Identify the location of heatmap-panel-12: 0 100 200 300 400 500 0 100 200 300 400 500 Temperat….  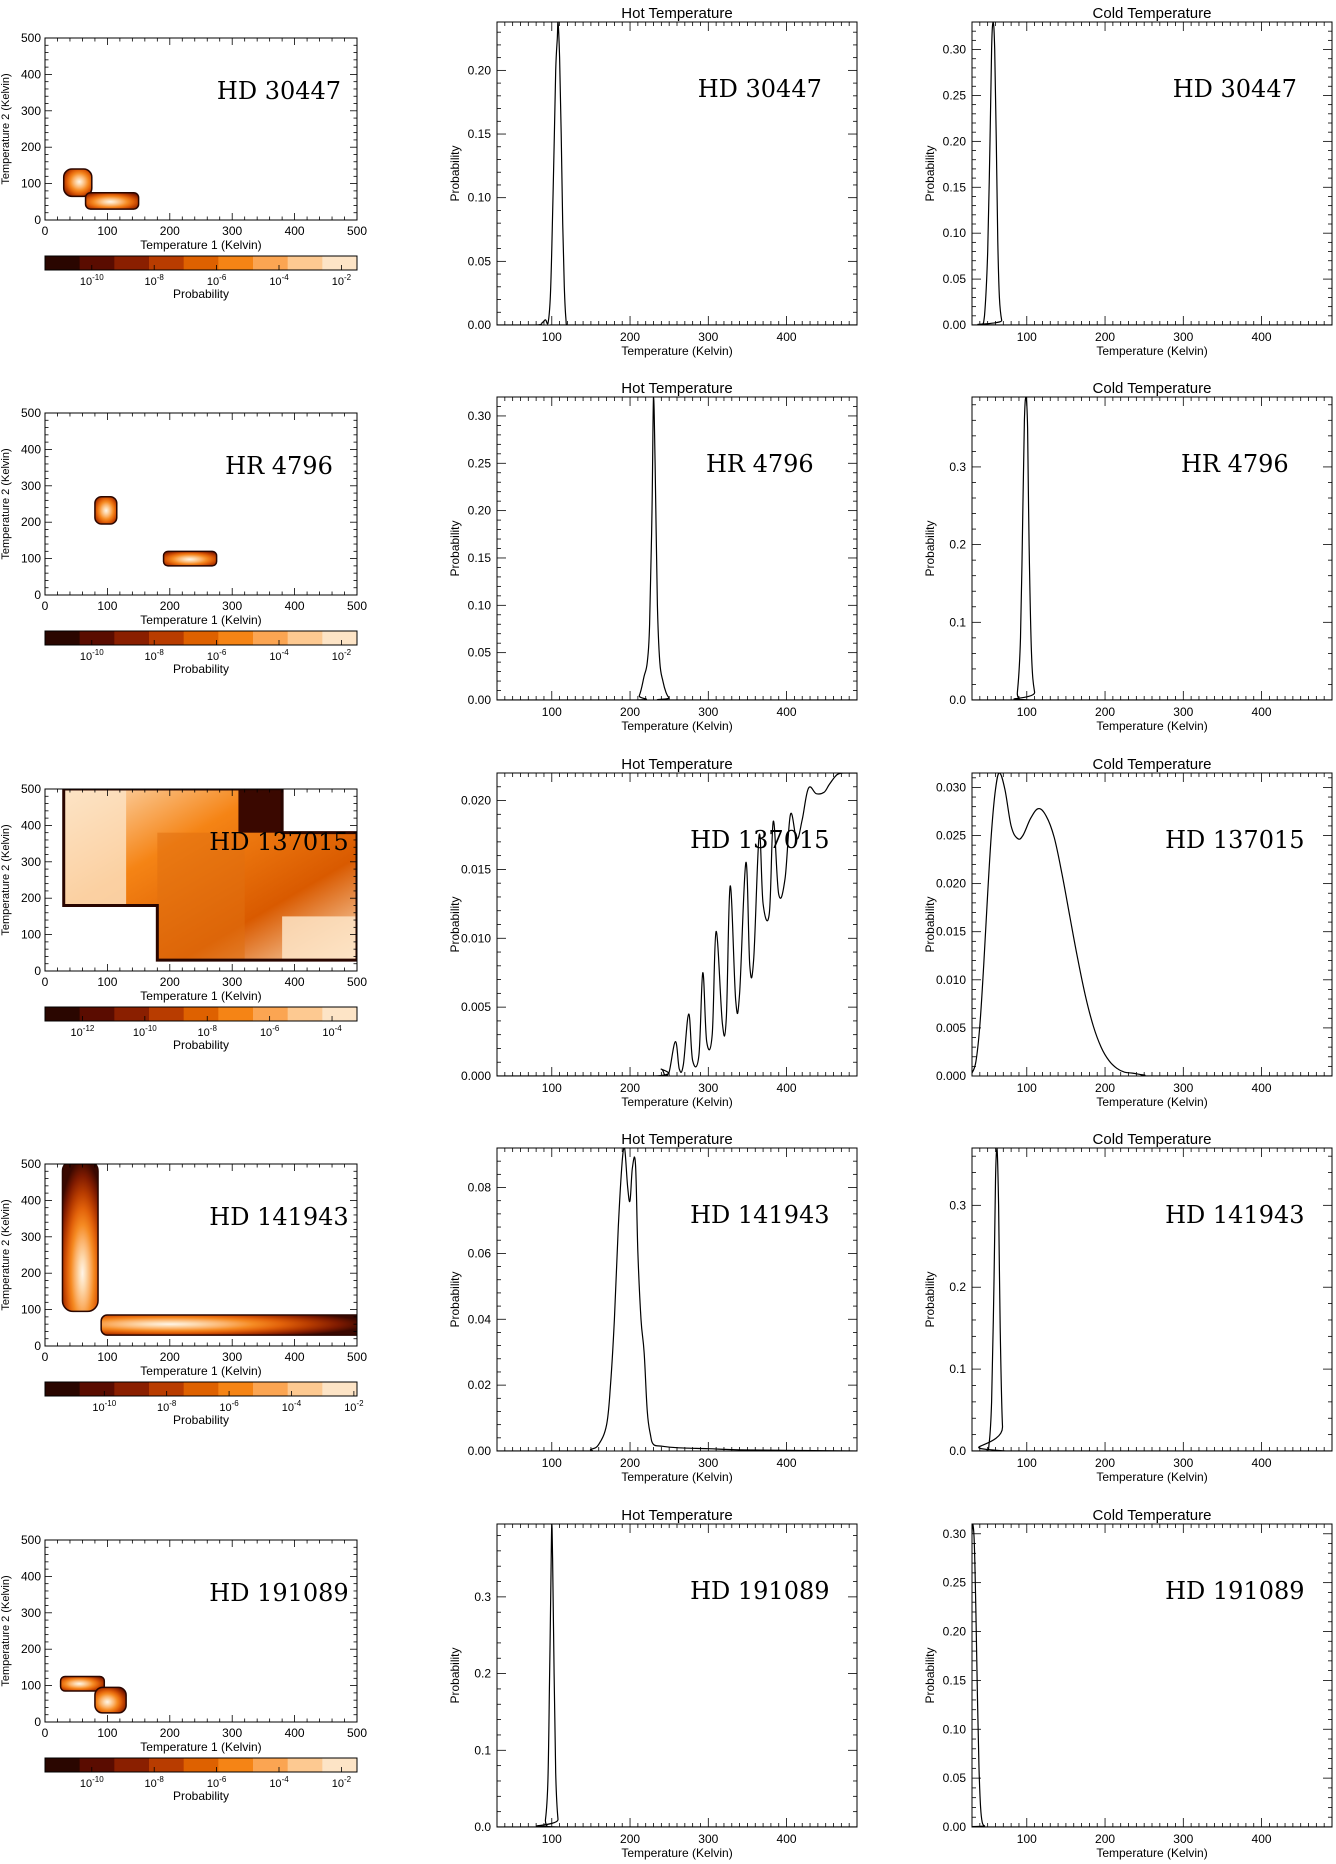
(183, 1668).